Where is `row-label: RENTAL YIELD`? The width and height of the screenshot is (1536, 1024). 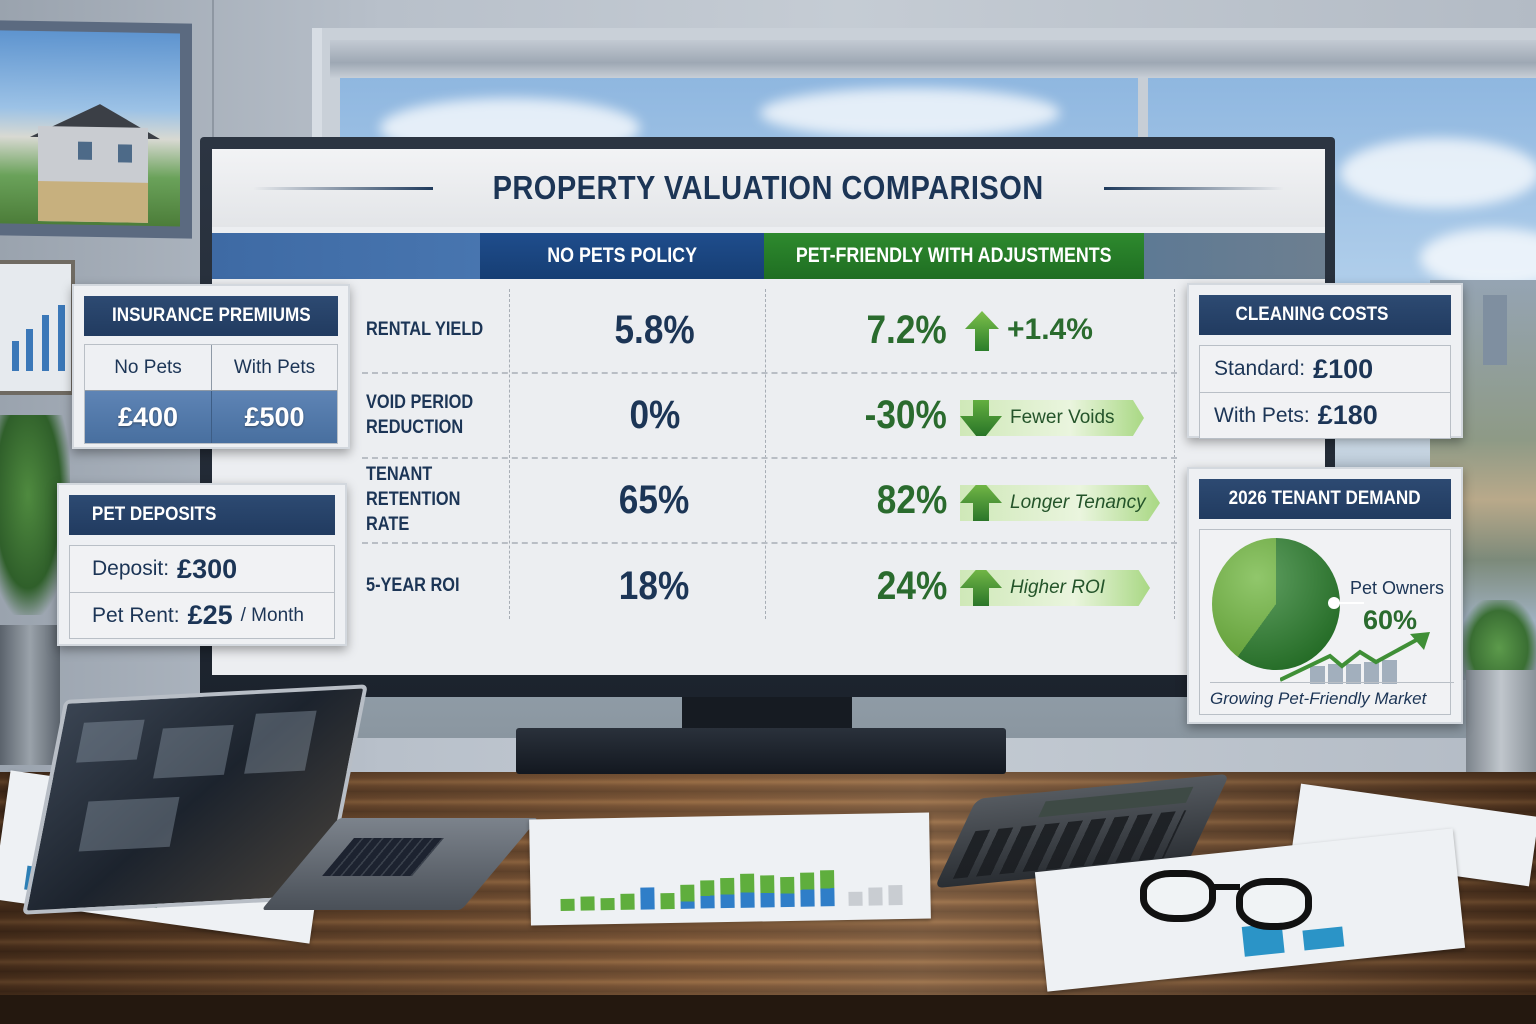
row-label: RENTAL YIELD is located at coordinates (425, 330).